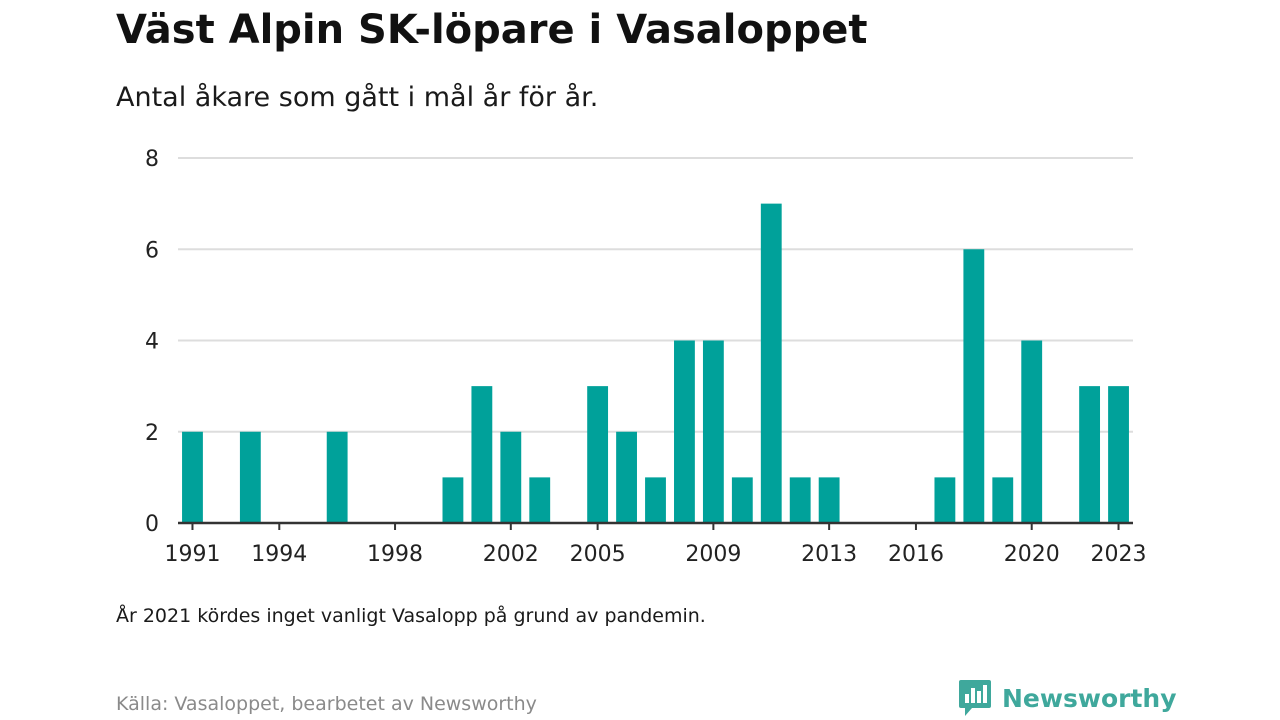 This screenshot has height=720, width=1280. Describe the element at coordinates (395, 554) in the screenshot. I see `x-tick-label: 1998` at that location.